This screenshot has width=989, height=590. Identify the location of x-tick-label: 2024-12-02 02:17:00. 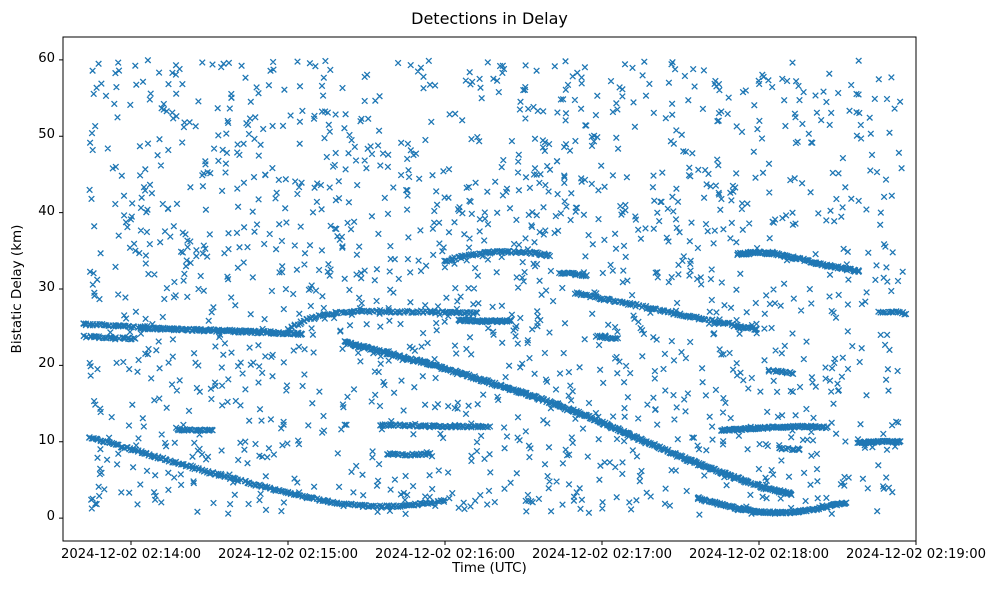
(602, 554).